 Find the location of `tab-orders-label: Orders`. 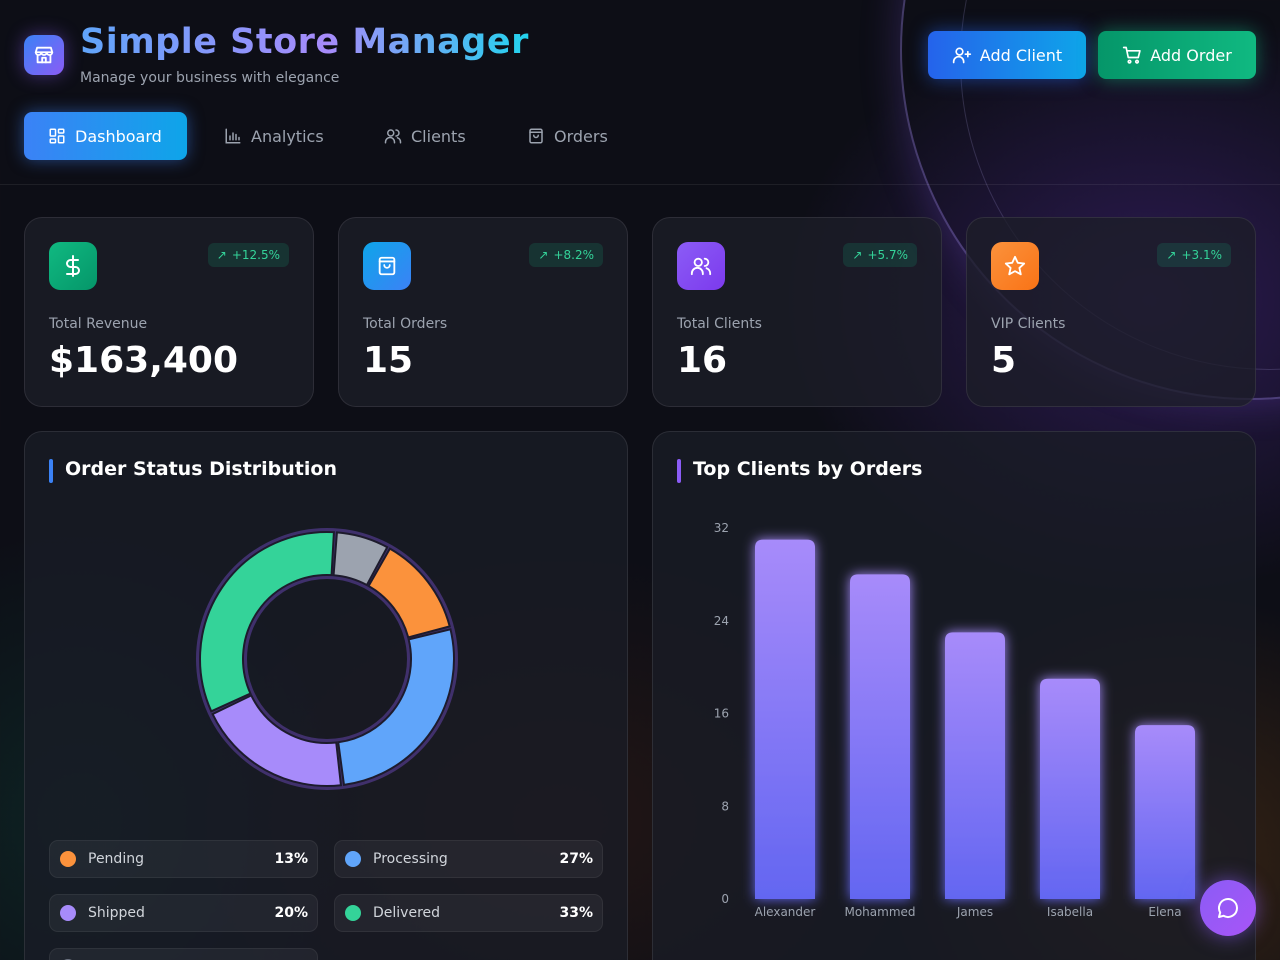

tab-orders-label: Orders is located at coordinates (581, 136).